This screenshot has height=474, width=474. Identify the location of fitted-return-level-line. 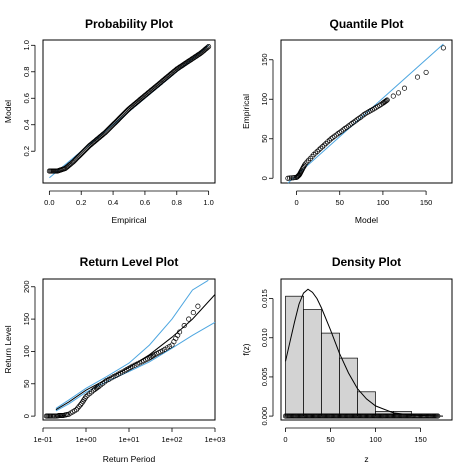
(135, 352).